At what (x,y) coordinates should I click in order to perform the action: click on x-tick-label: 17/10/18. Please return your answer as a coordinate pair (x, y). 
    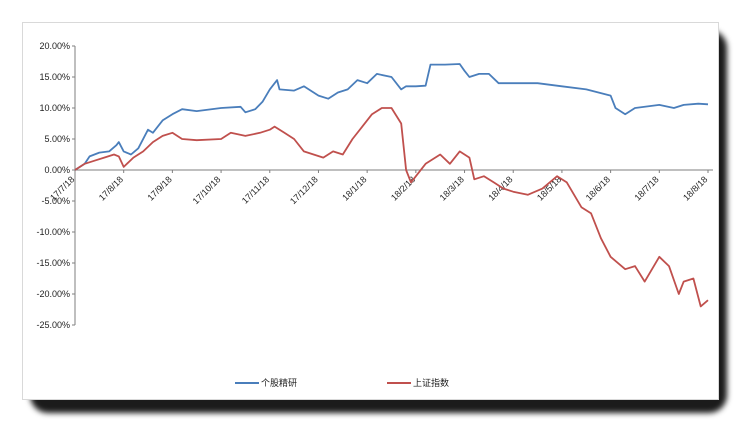
    Looking at the image, I should click on (207, 190).